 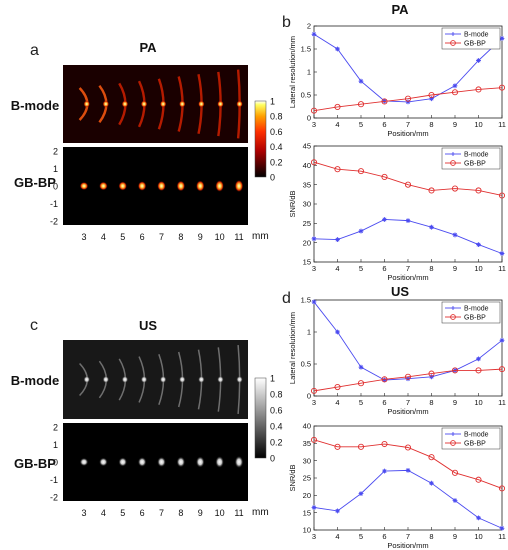 I want to click on x-tick-label: 6, so click(x=384, y=536).